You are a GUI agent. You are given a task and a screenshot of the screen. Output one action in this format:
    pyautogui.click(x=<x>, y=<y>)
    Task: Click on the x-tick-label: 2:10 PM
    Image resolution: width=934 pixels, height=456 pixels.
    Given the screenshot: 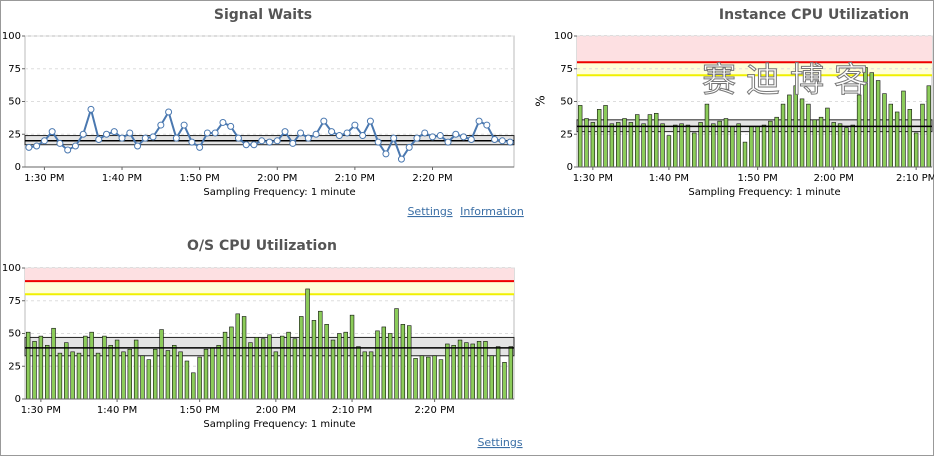 What is the action you would take?
    pyautogui.click(x=355, y=178)
    